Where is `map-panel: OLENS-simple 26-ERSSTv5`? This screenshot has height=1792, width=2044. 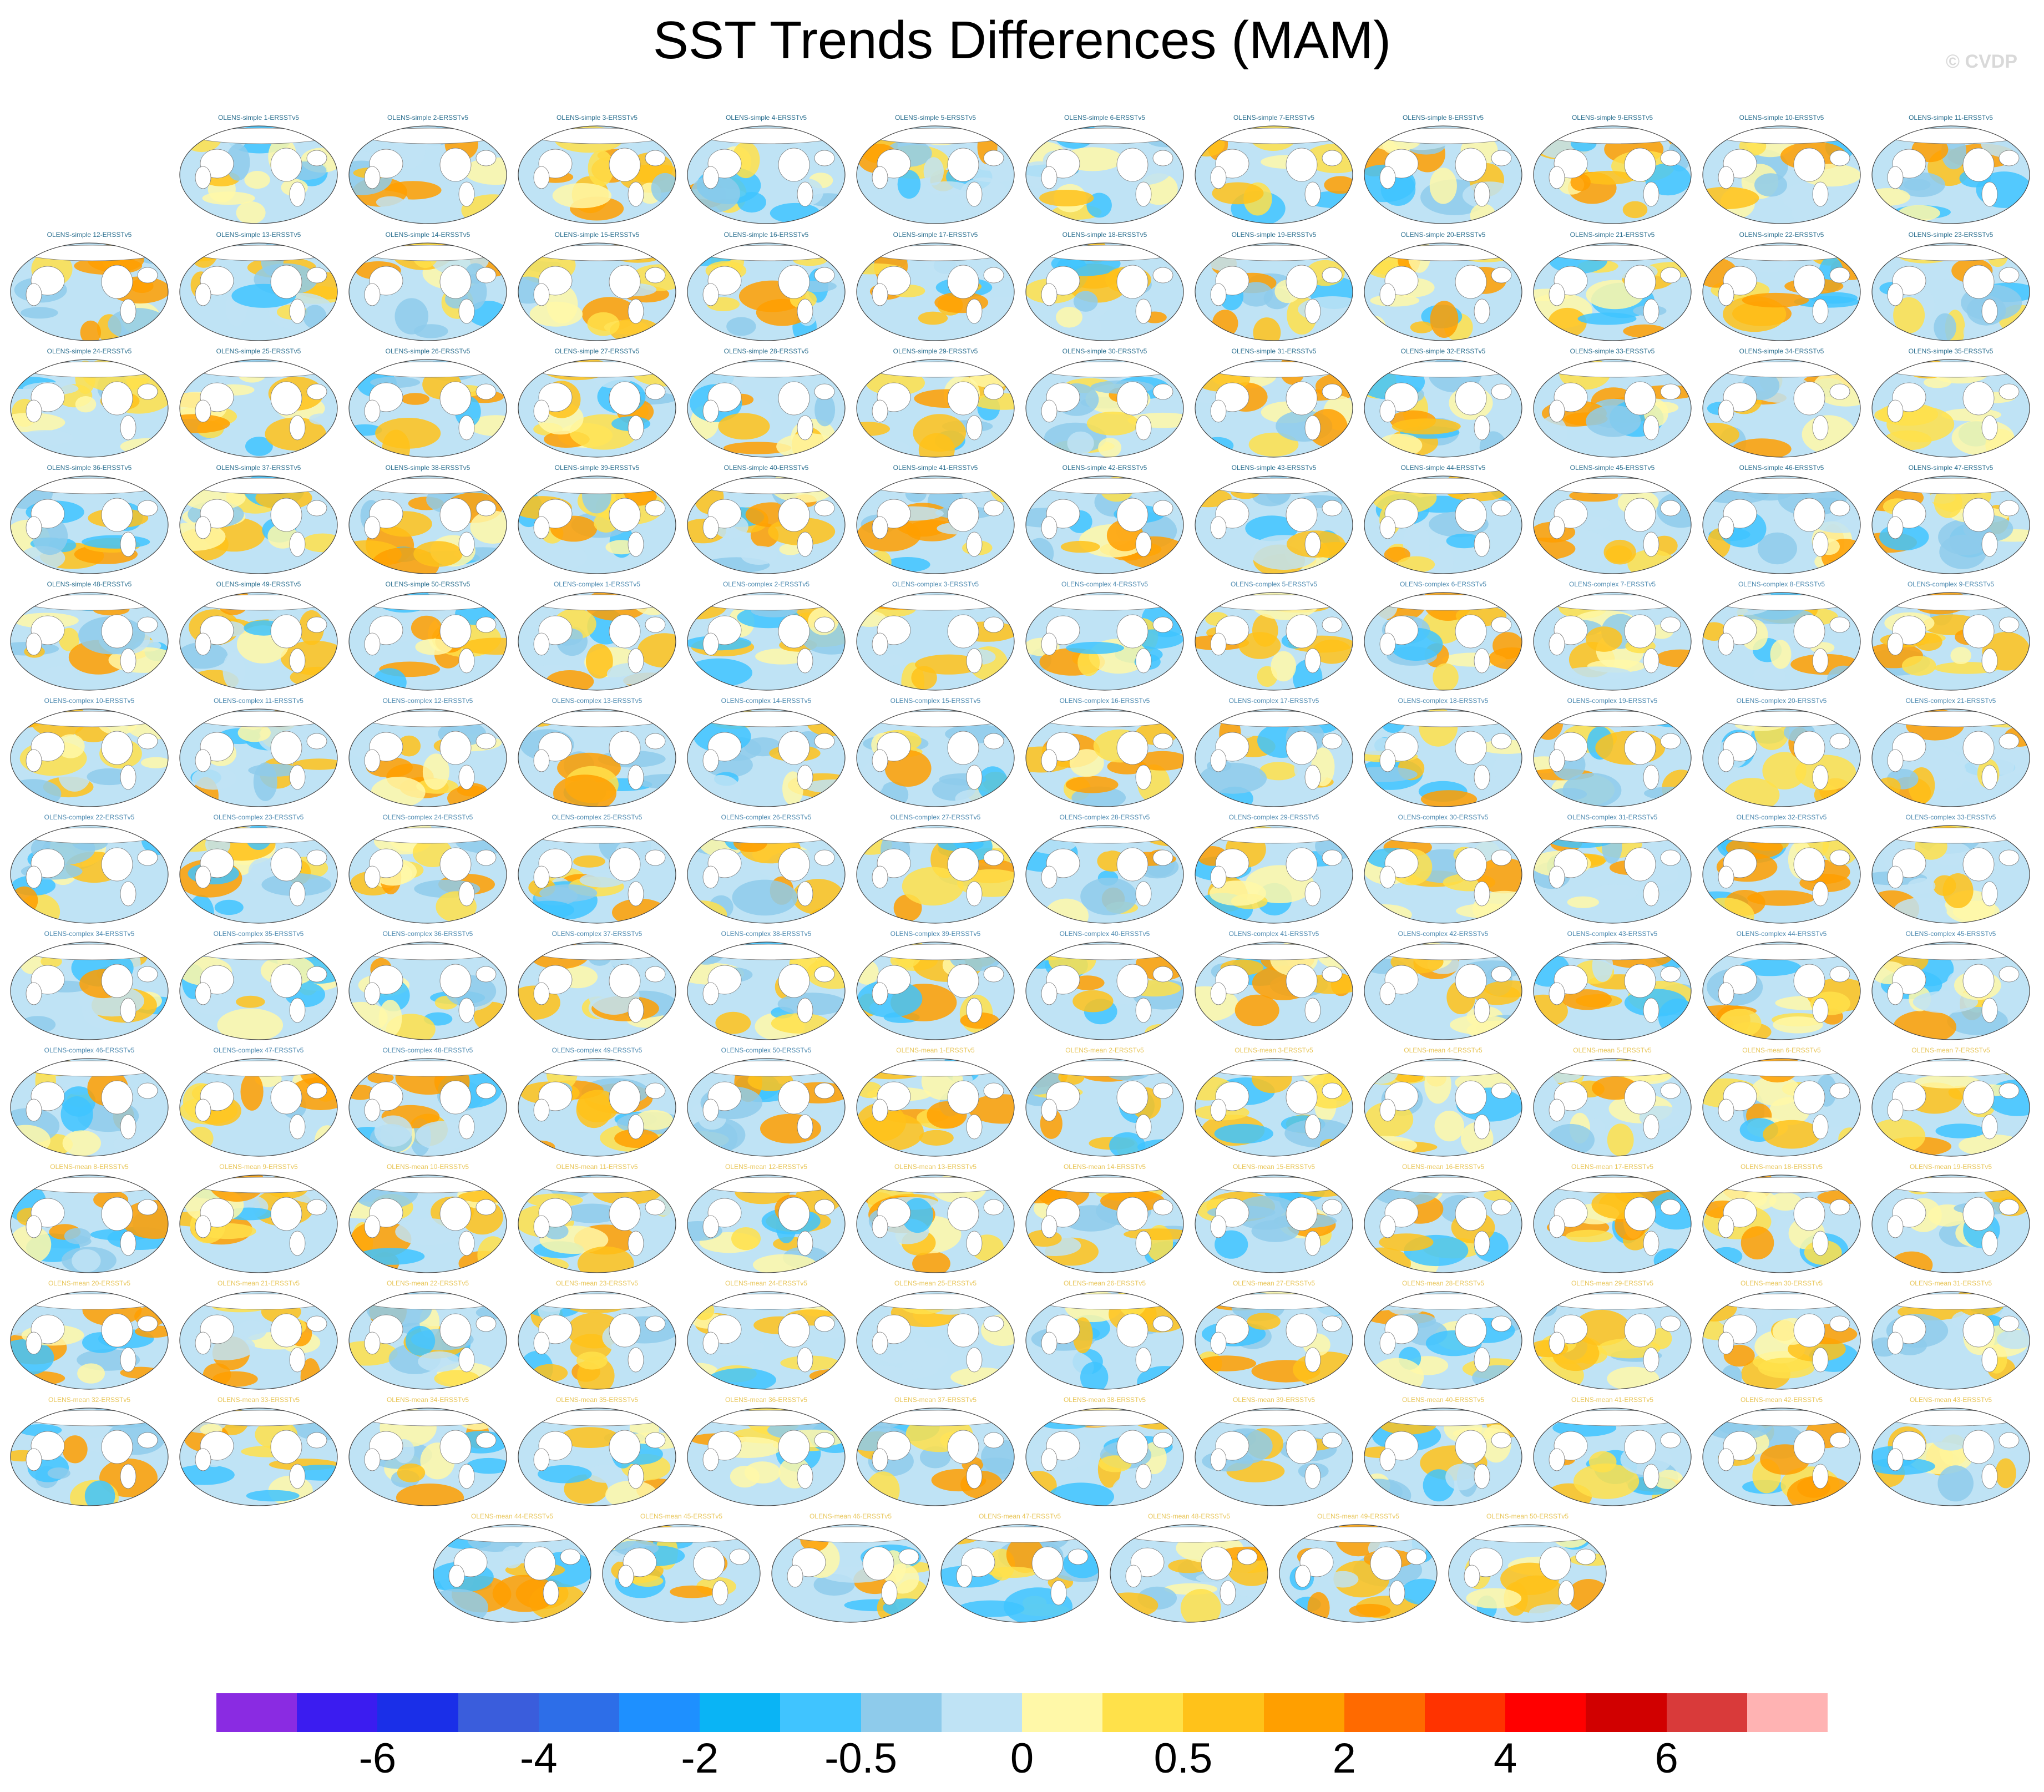 map-panel: OLENS-simple 26-ERSSTv5 is located at coordinates (428, 402).